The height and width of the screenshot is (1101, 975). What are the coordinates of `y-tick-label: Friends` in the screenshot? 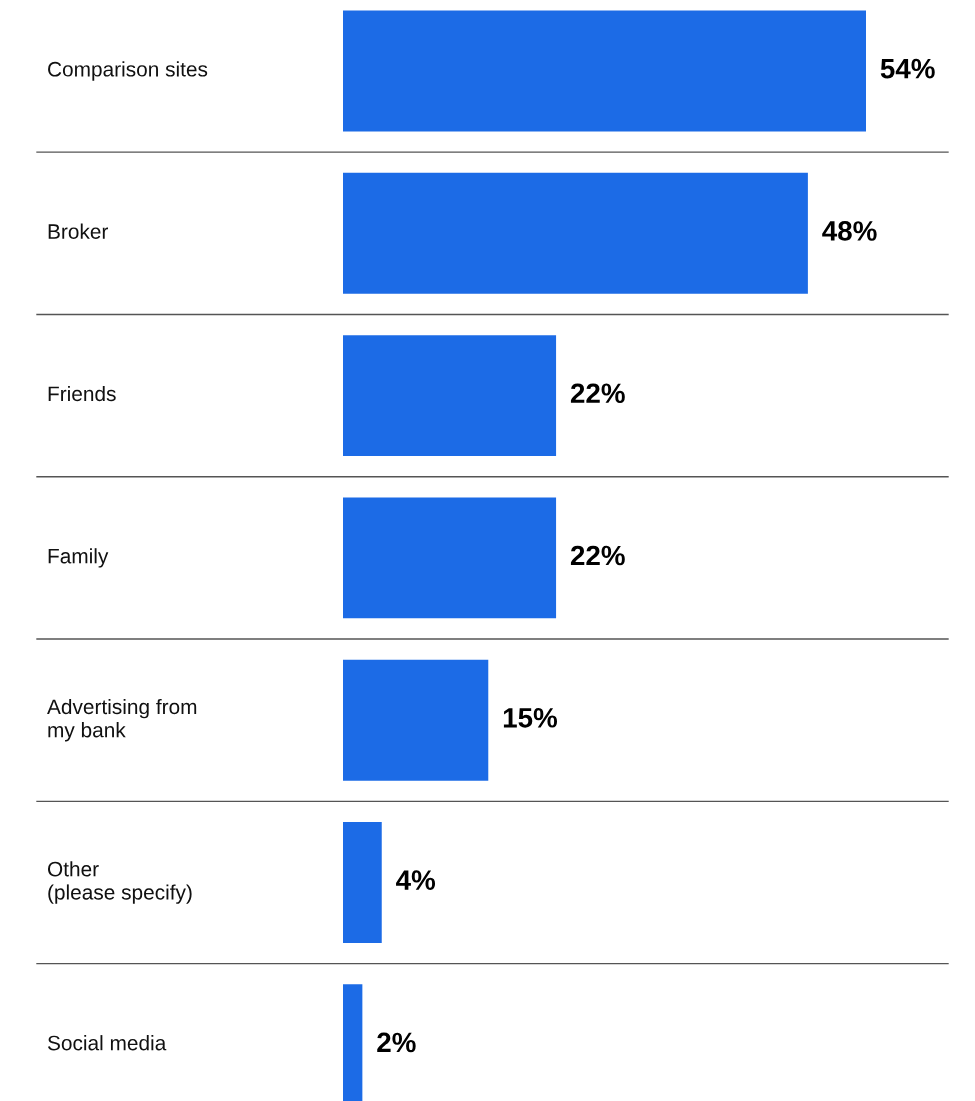 It's located at (82, 393).